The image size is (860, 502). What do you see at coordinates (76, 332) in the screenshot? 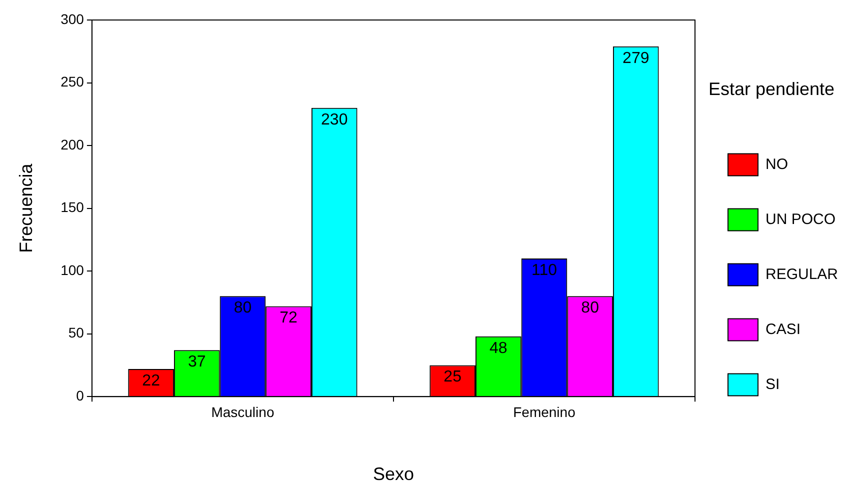
I see `y-tick-label: 50` at bounding box center [76, 332].